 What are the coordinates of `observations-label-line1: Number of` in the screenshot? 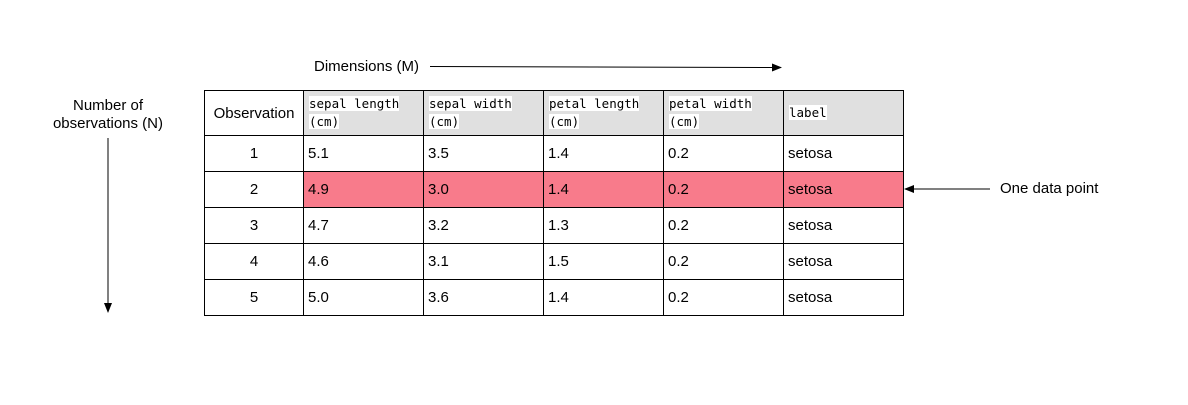 It's located at (108, 105).